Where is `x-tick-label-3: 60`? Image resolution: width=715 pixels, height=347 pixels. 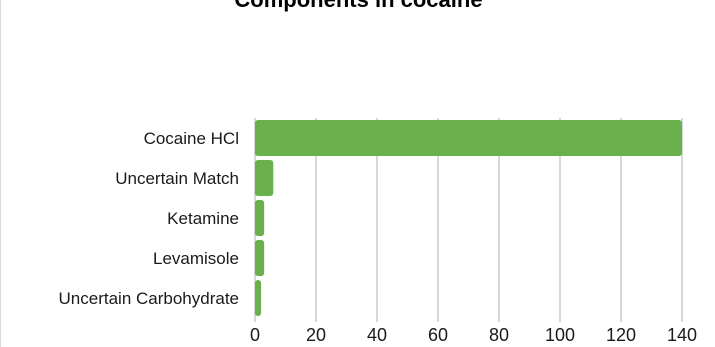 x-tick-label-3: 60 is located at coordinates (438, 335).